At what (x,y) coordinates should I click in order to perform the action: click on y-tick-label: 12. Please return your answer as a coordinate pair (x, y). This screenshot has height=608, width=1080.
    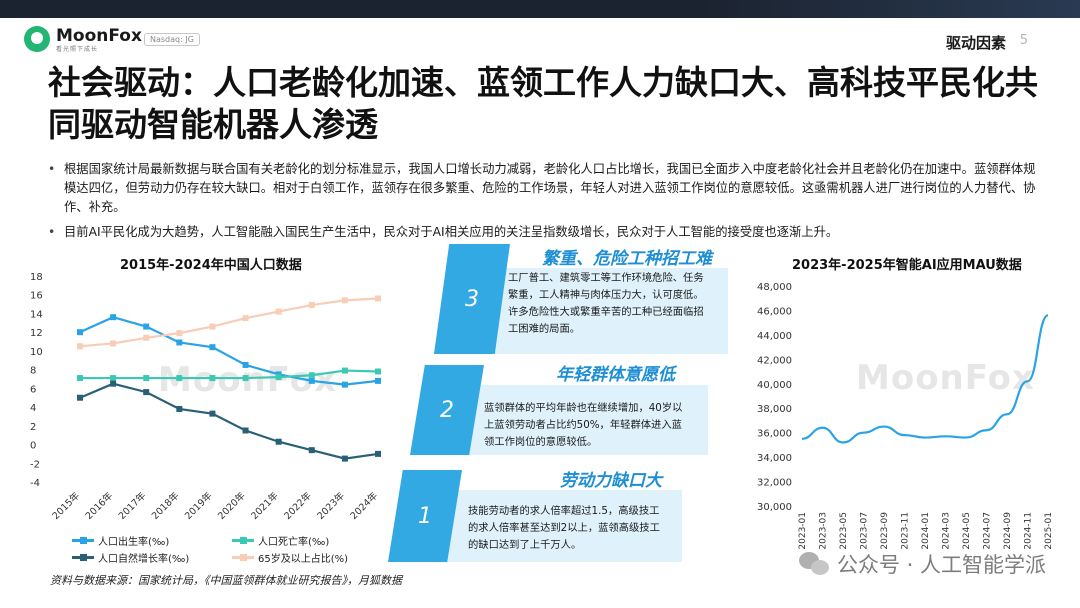
    Looking at the image, I should click on (36, 333).